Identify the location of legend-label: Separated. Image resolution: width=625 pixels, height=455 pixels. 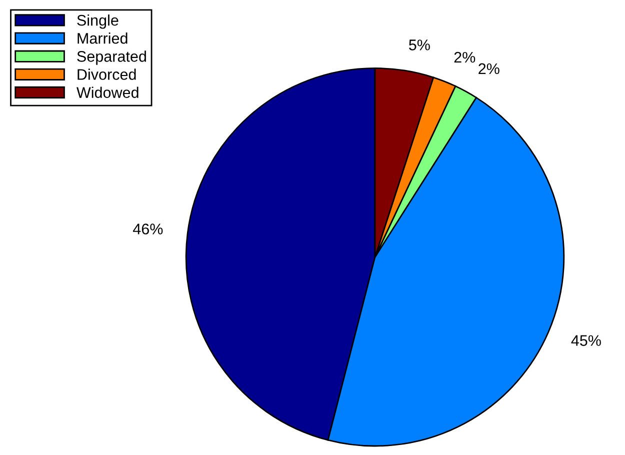
(111, 57).